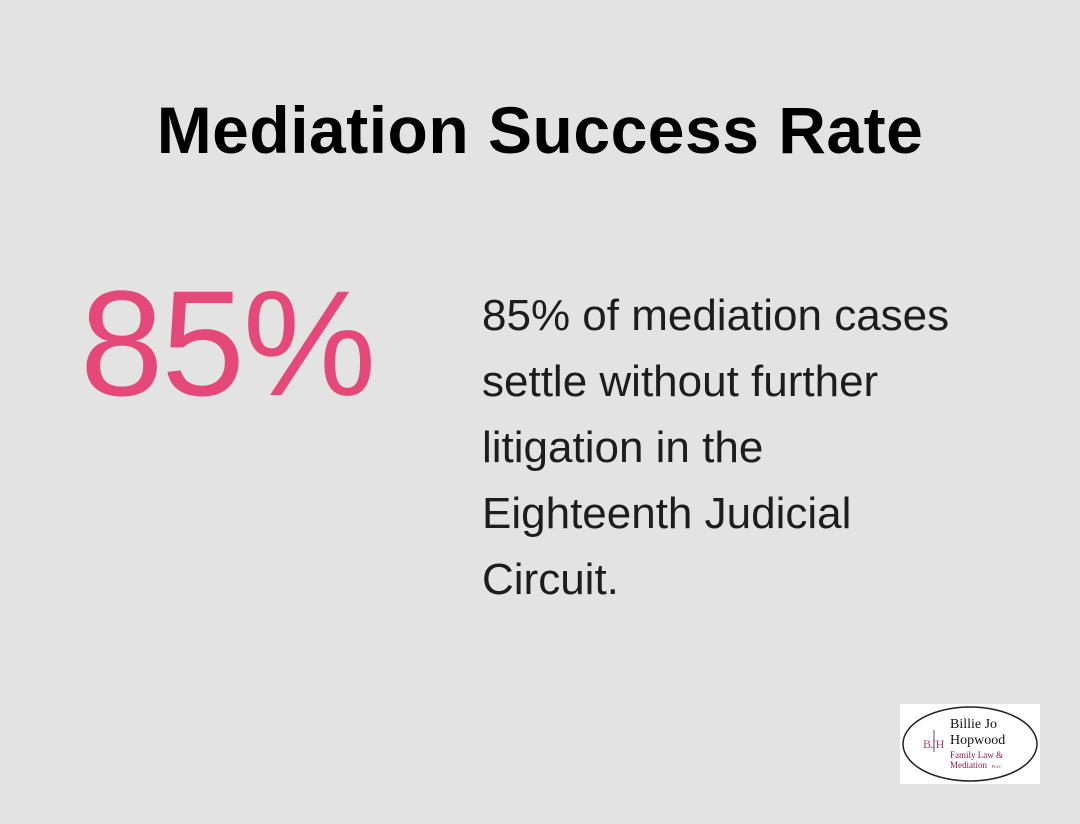 This screenshot has height=824, width=1080. I want to click on description-line: settle without further, so click(680, 381).